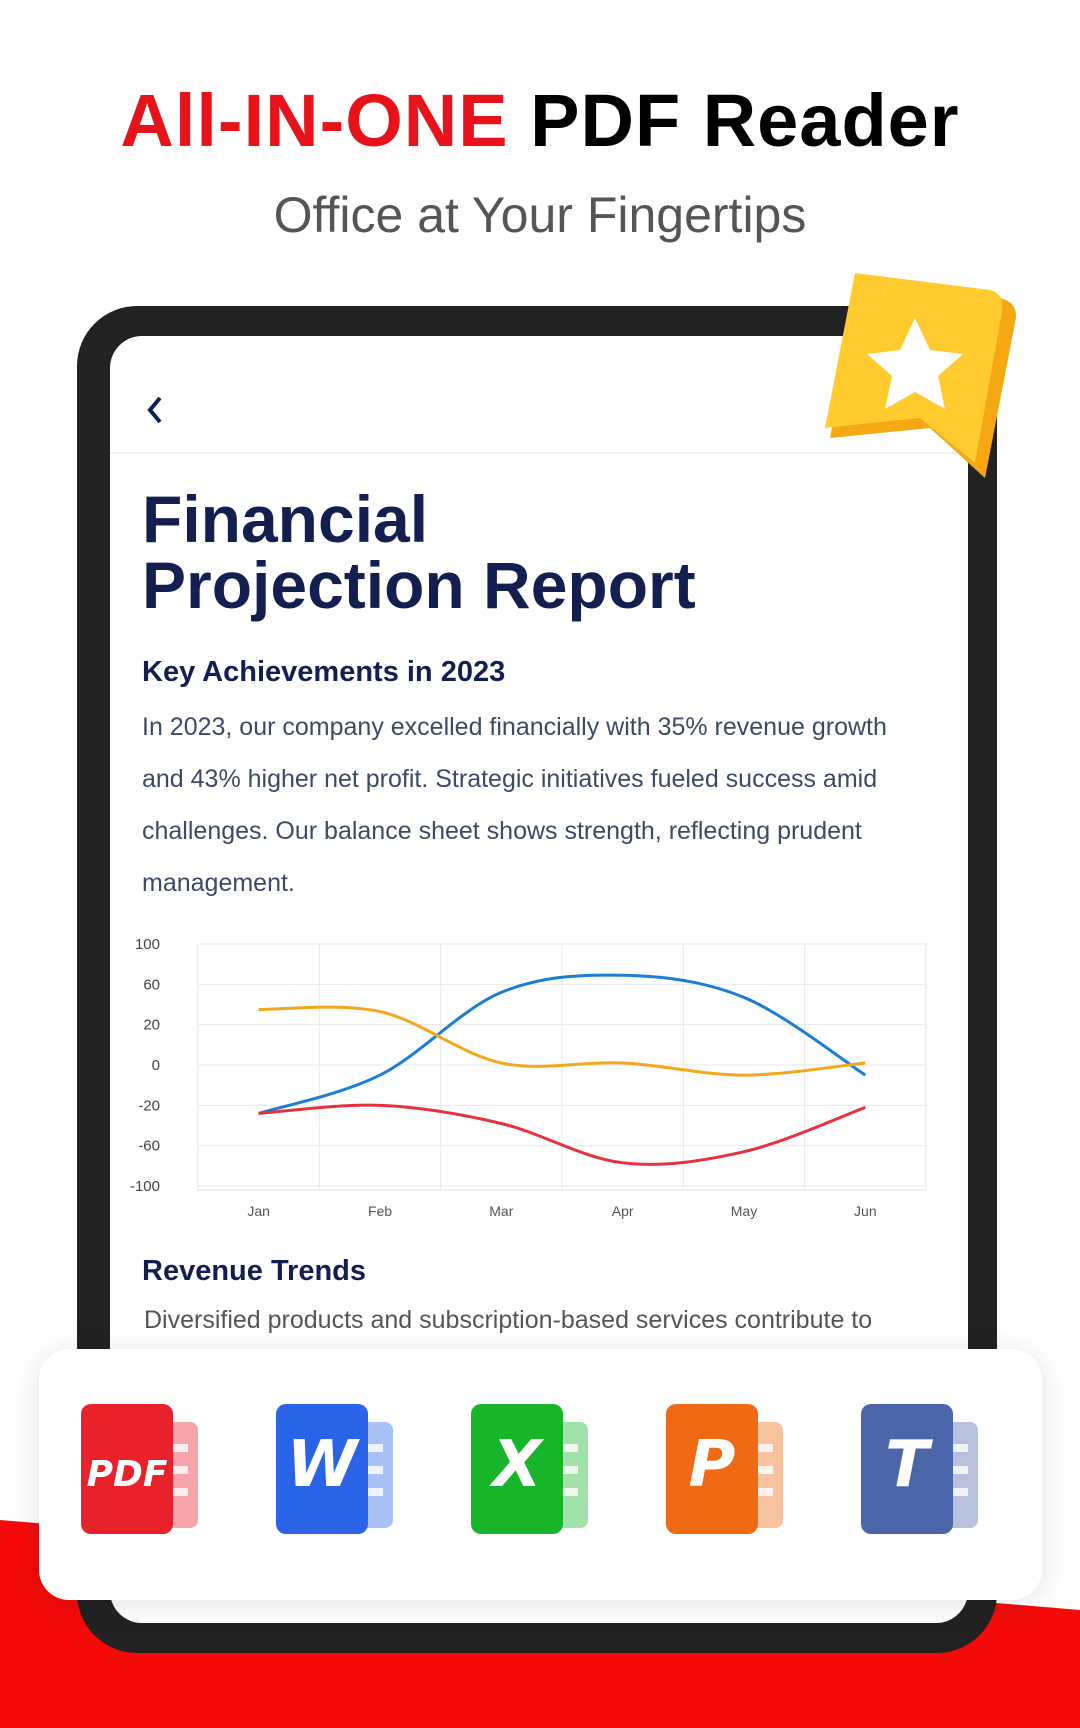  I want to click on format-icon: PDF, so click(139, 1469).